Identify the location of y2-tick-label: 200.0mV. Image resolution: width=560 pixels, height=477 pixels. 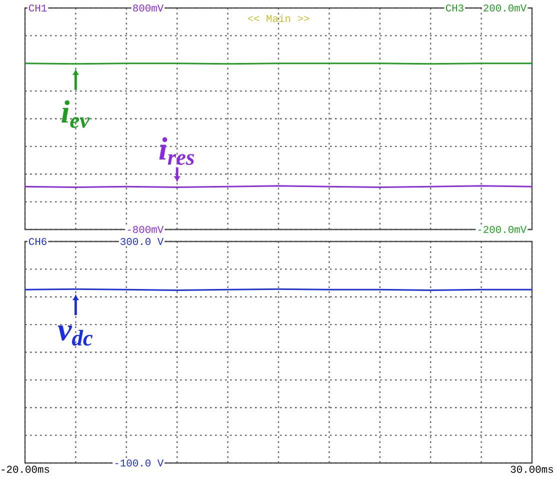
(505, 8).